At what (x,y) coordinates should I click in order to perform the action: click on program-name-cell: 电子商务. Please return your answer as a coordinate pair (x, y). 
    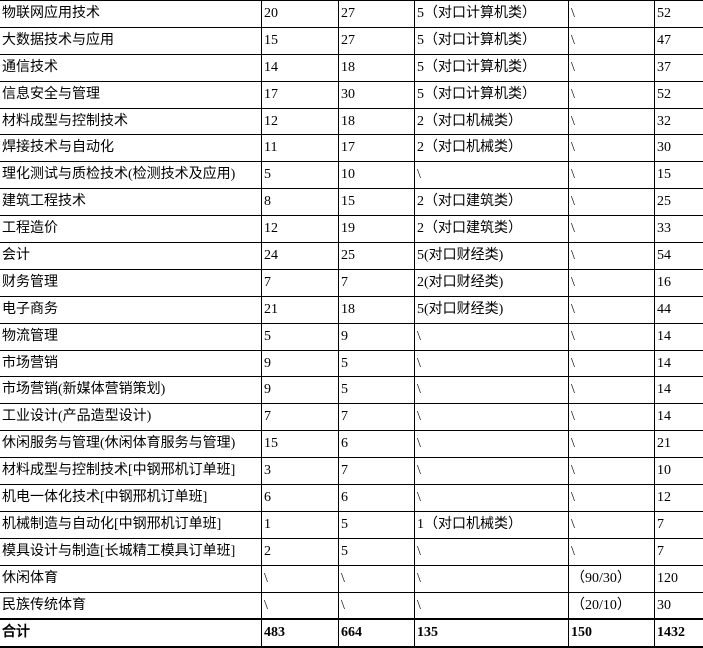
    Looking at the image, I should click on (131, 309).